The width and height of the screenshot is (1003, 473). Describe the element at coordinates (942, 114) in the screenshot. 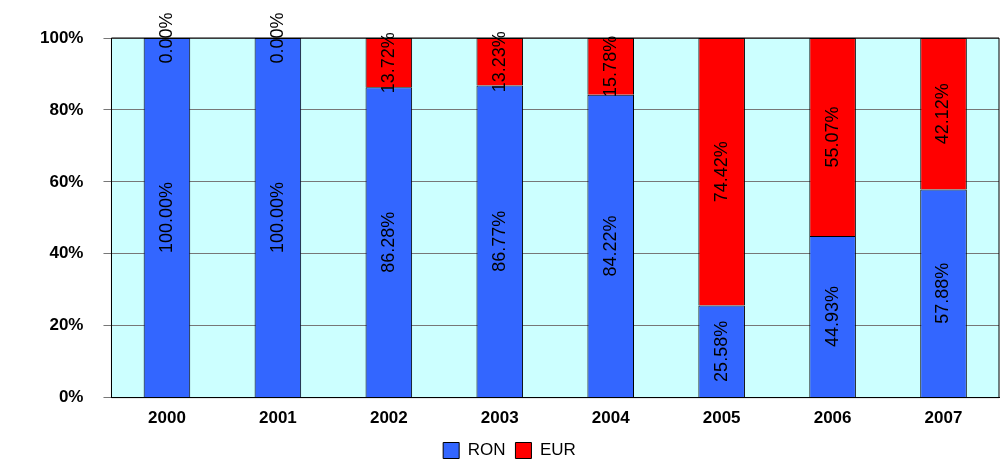

I see `data-label: 42.12%` at that location.